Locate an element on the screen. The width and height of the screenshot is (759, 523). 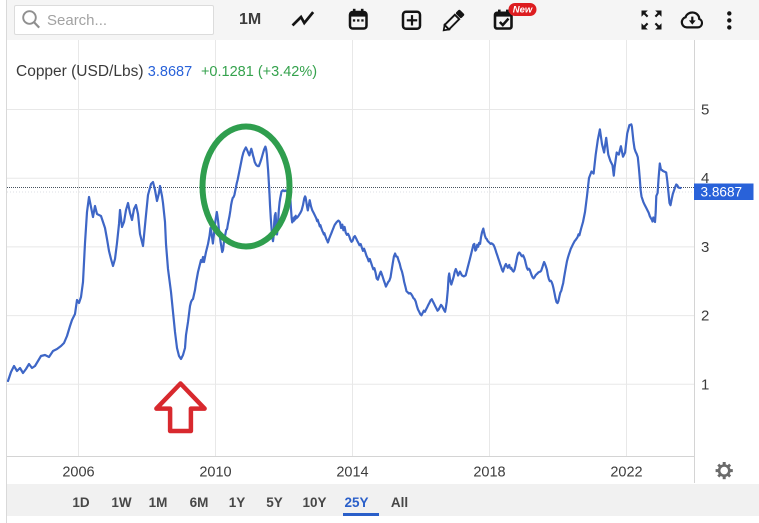
svg-text: 3.8687 is located at coordinates (722, 192).